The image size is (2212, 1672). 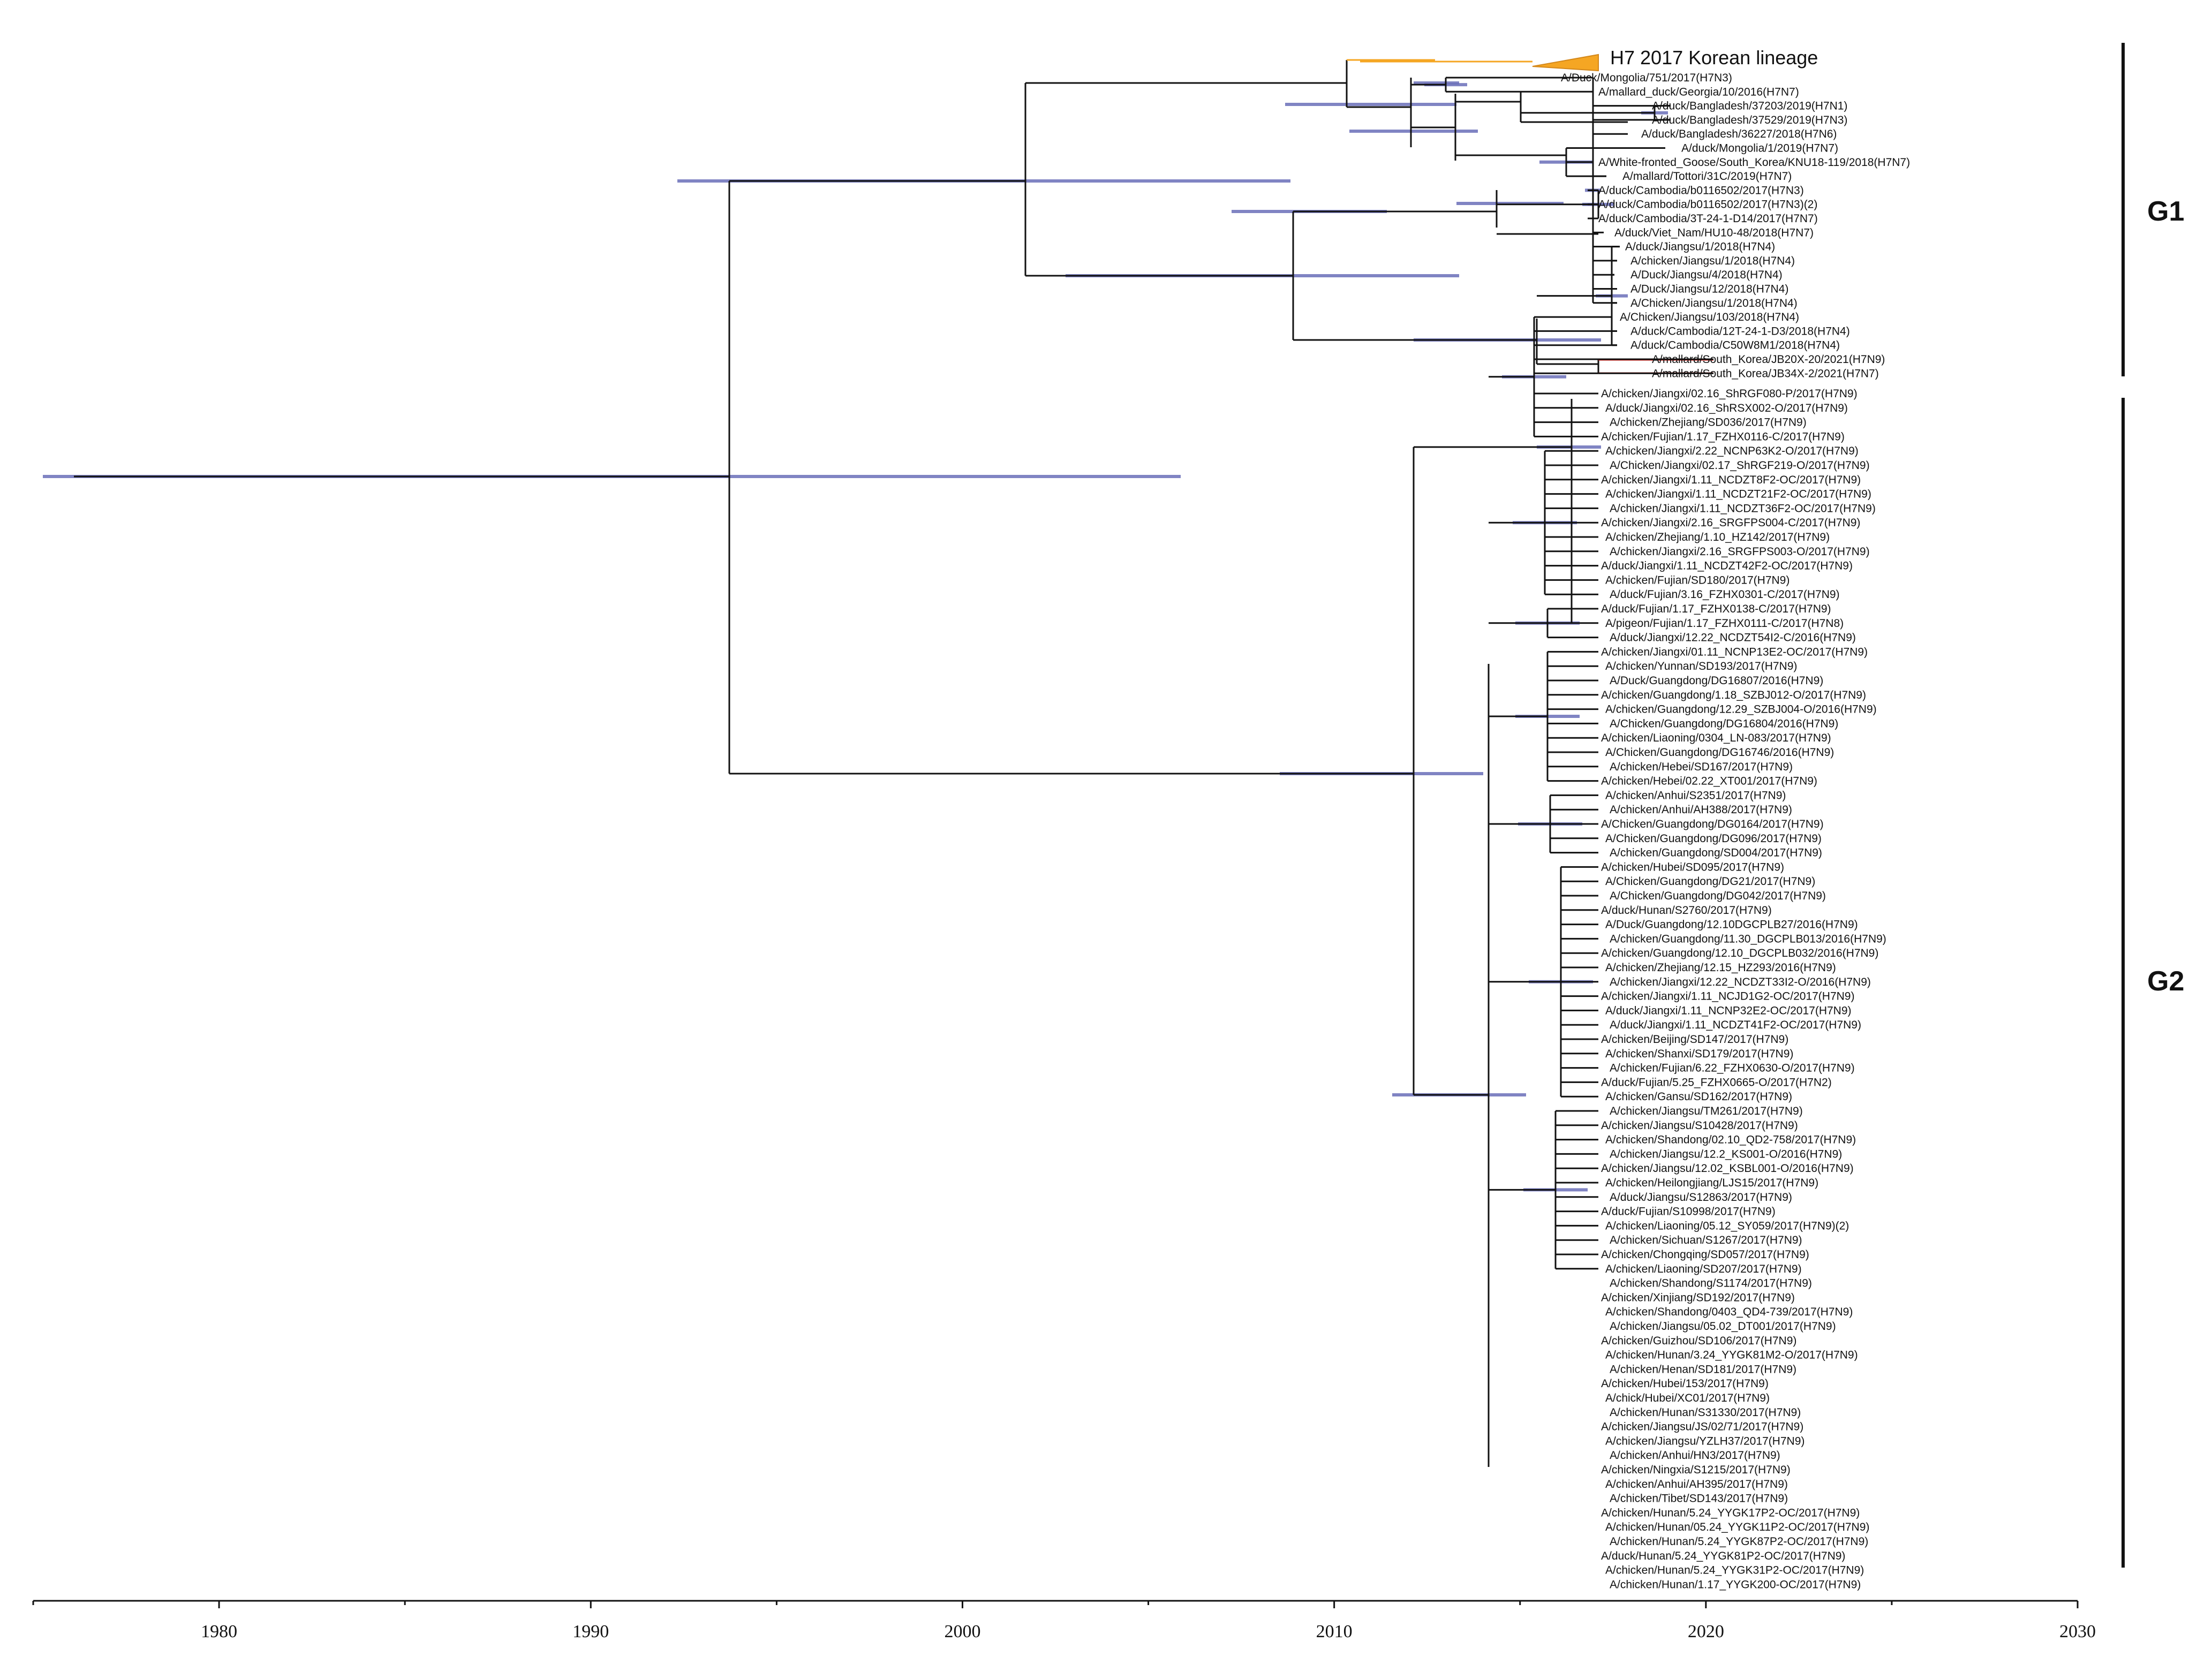 I want to click on tip-label: A/chicken/Hunan/S31330/2017(H7N9), so click(x=1706, y=1412).